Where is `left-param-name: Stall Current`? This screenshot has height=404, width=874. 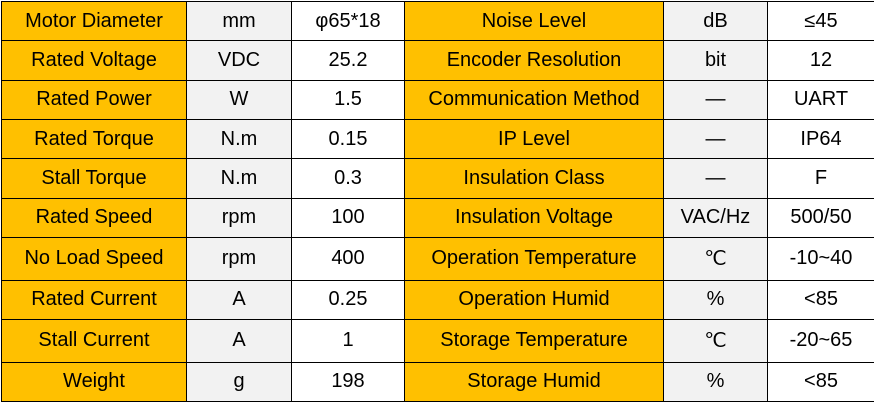 left-param-name: Stall Current is located at coordinates (94, 341).